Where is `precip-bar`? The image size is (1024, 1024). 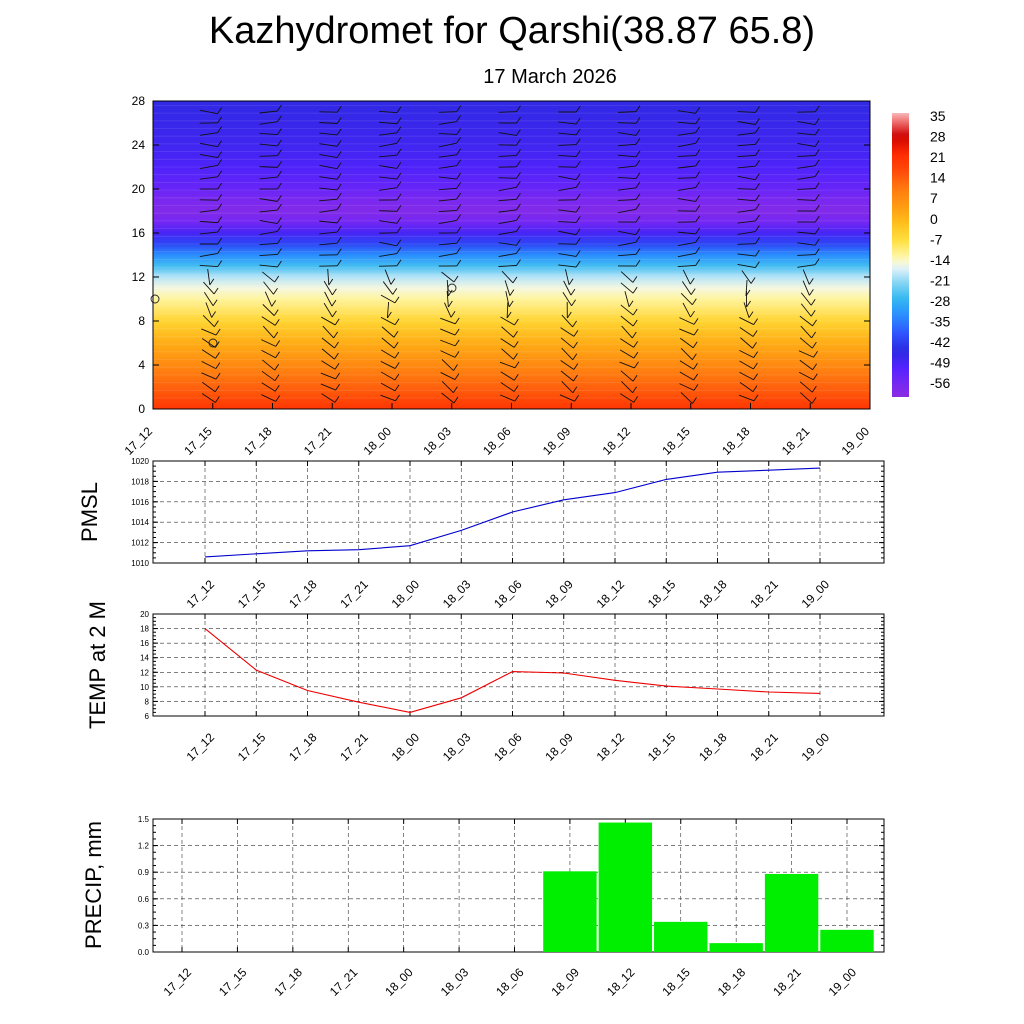 precip-bar is located at coordinates (625, 887).